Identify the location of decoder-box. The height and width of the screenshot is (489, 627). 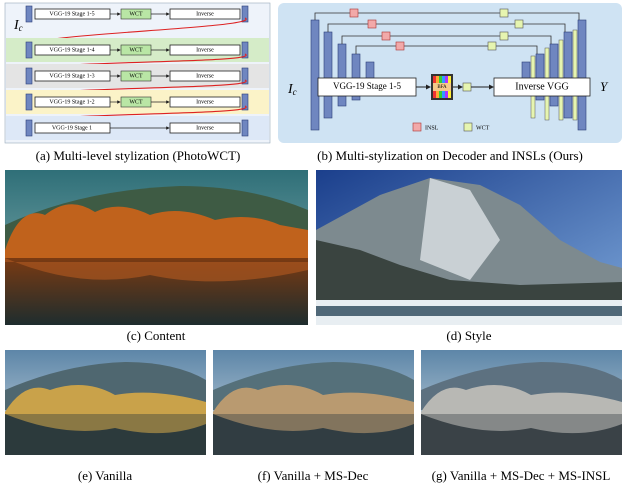
(542, 87).